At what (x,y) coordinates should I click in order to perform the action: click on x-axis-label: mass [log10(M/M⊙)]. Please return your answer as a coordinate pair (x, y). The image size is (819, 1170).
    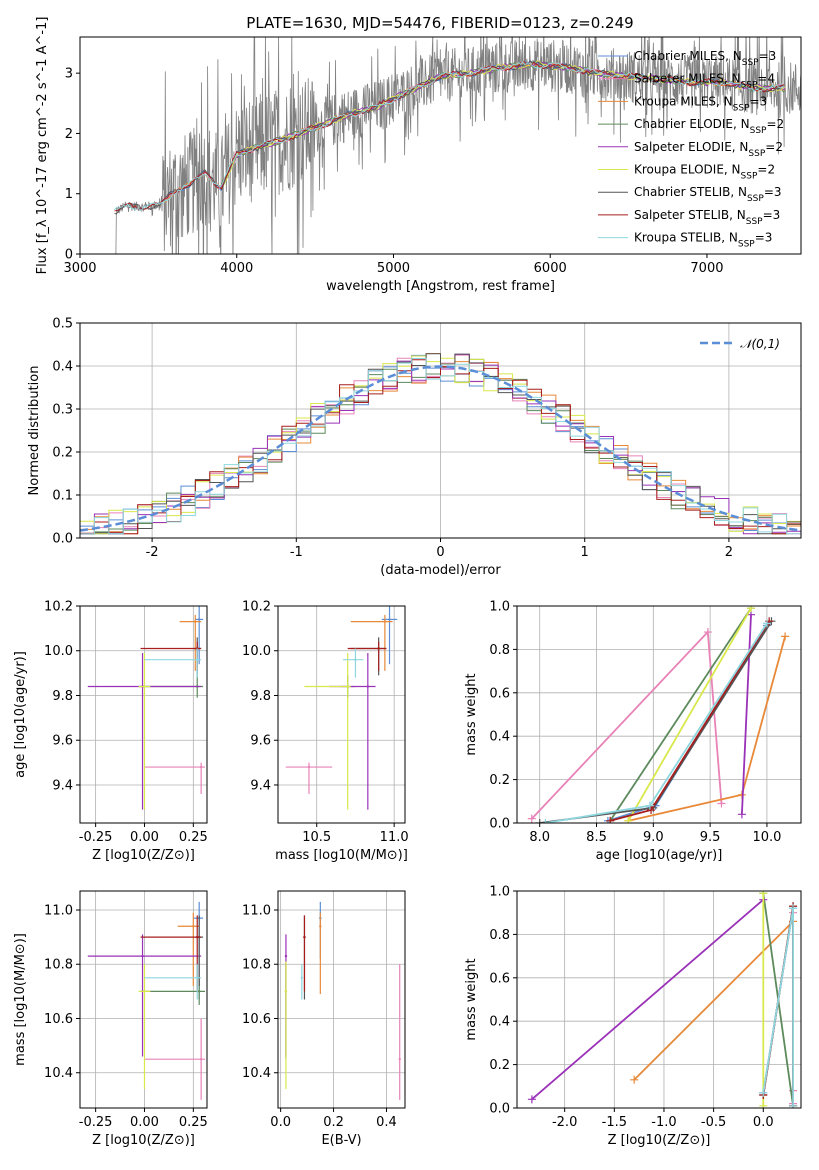
    Looking at the image, I should click on (341, 855).